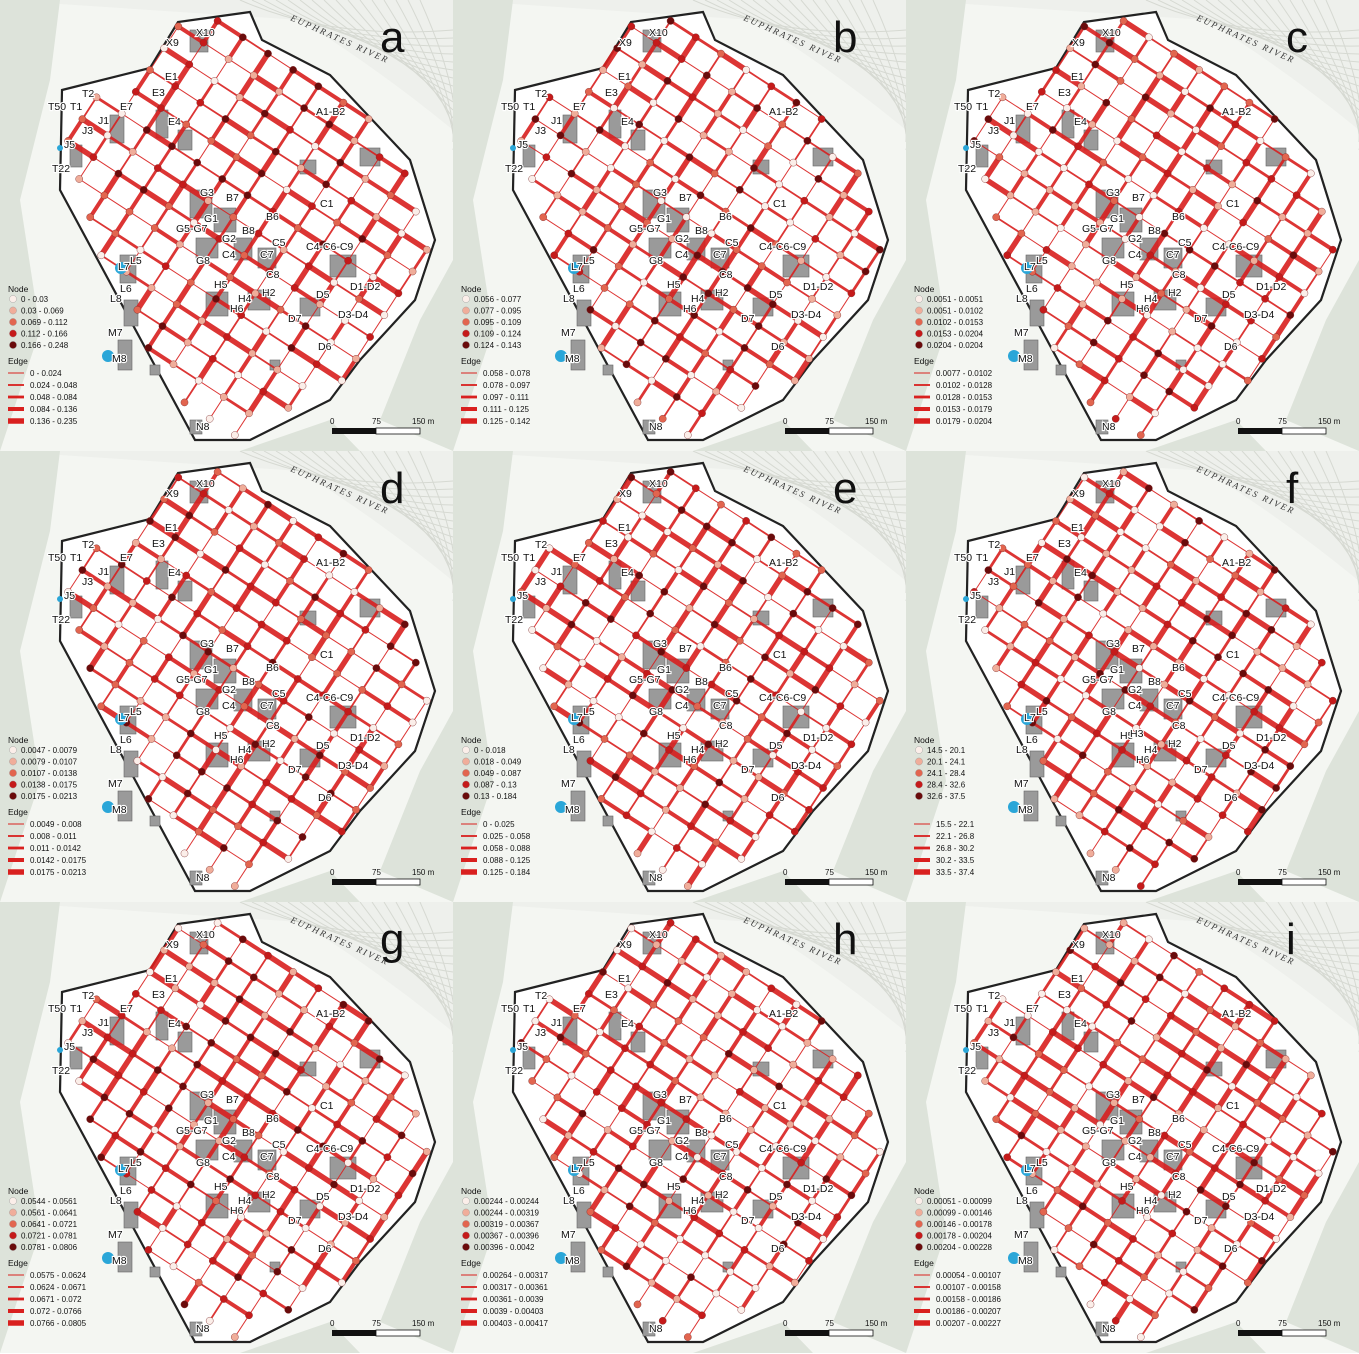 This screenshot has width=1359, height=1354. Describe the element at coordinates (507, 848) in the screenshot. I see `legend-edge-range: 0.058 - 0.088` at that location.